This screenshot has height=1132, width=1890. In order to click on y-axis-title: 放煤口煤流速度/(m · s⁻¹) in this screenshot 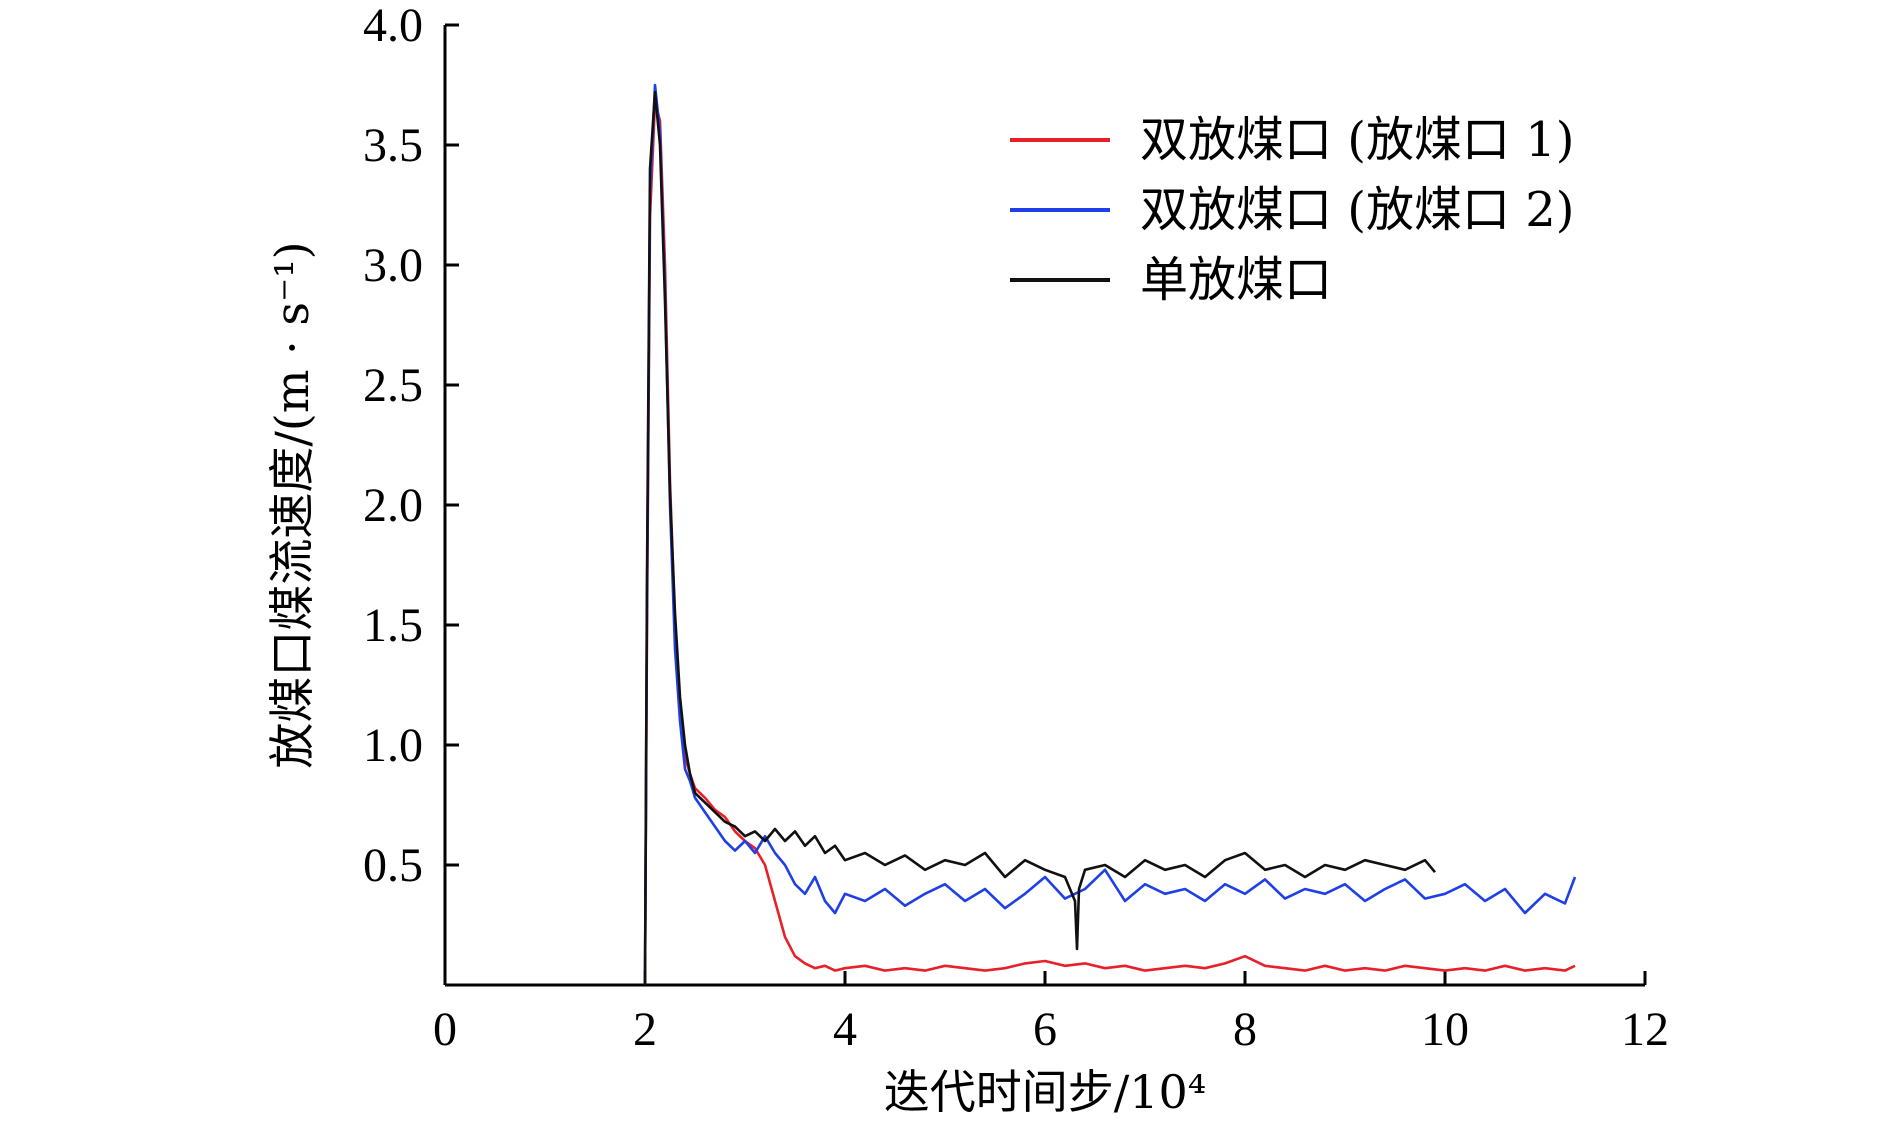, I will do `click(292, 504)`.